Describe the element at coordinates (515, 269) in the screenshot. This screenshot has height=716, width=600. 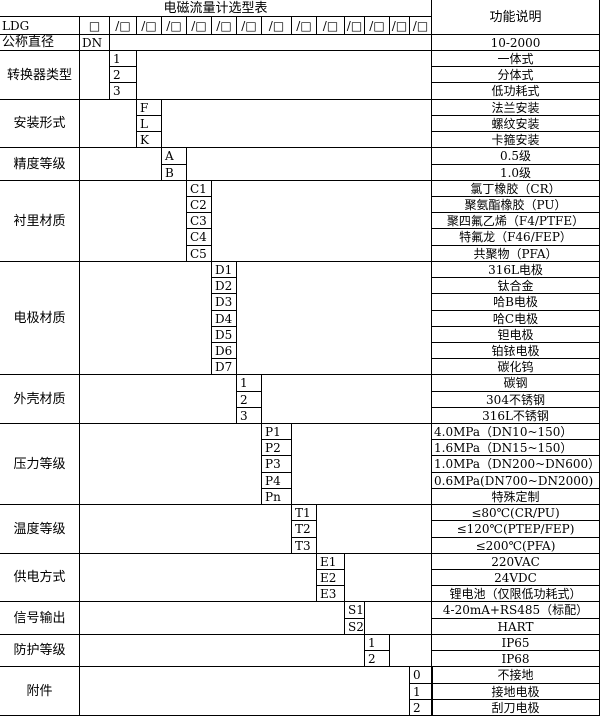
I see `option-description: 316L电极` at that location.